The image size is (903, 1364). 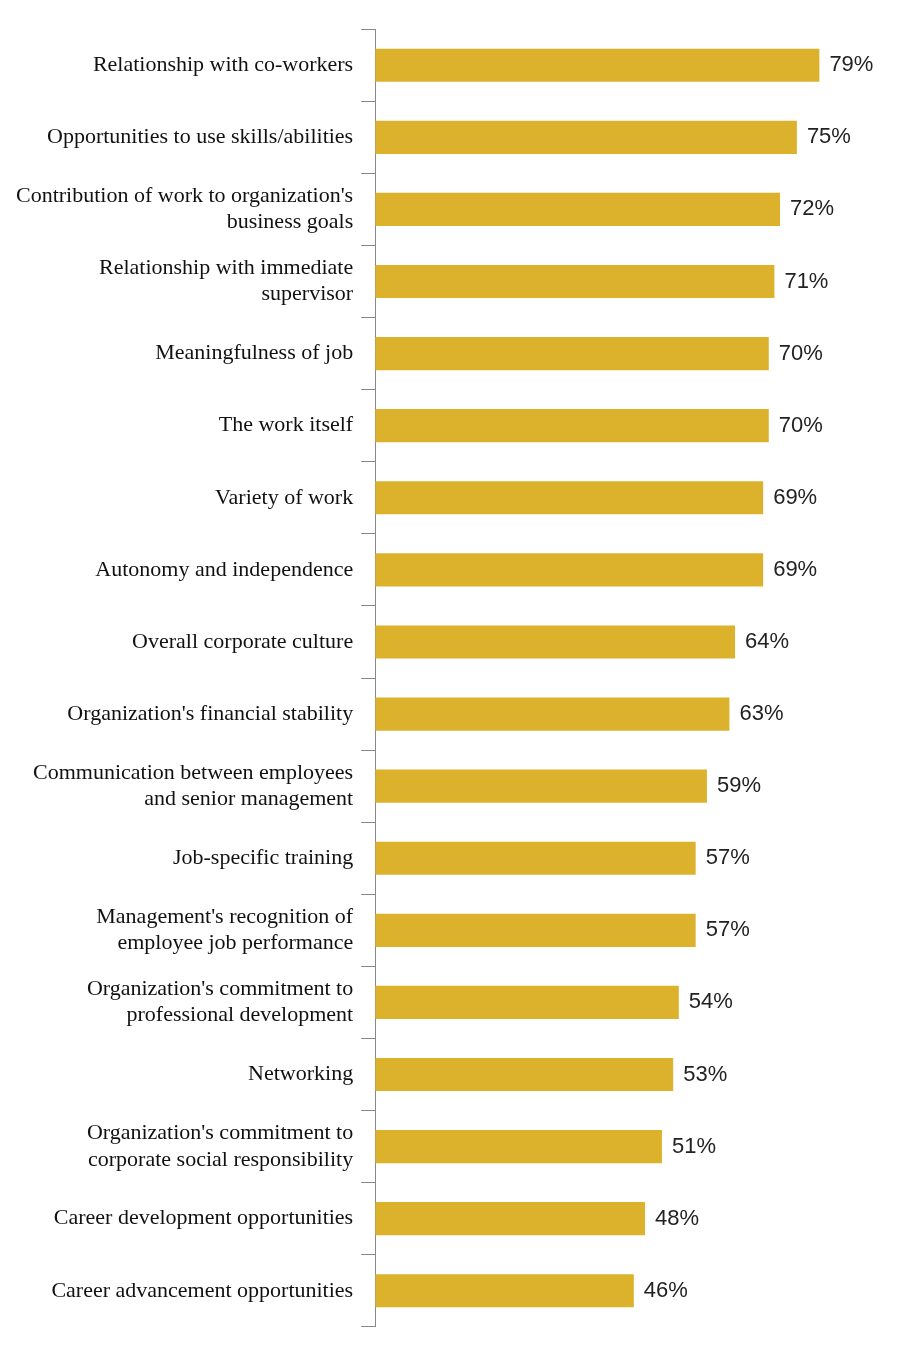 I want to click on y-tick-label: Contribution of work to organization's business goals, so click(x=185, y=208).